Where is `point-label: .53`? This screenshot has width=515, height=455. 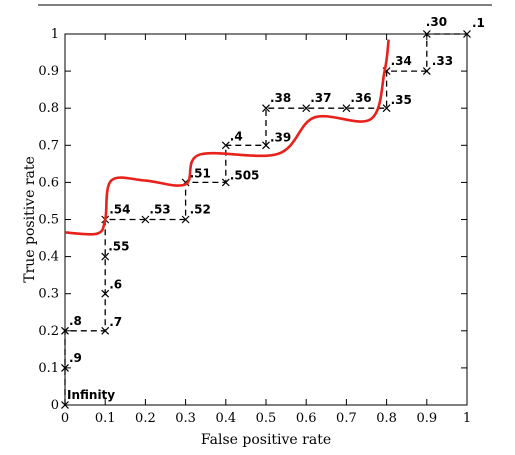 point-label: .53 is located at coordinates (159, 210).